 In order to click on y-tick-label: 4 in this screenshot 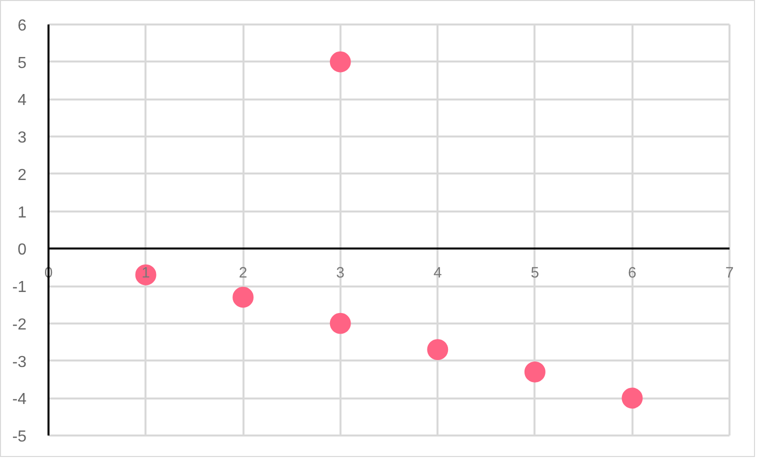, I will do `click(22, 101)`.